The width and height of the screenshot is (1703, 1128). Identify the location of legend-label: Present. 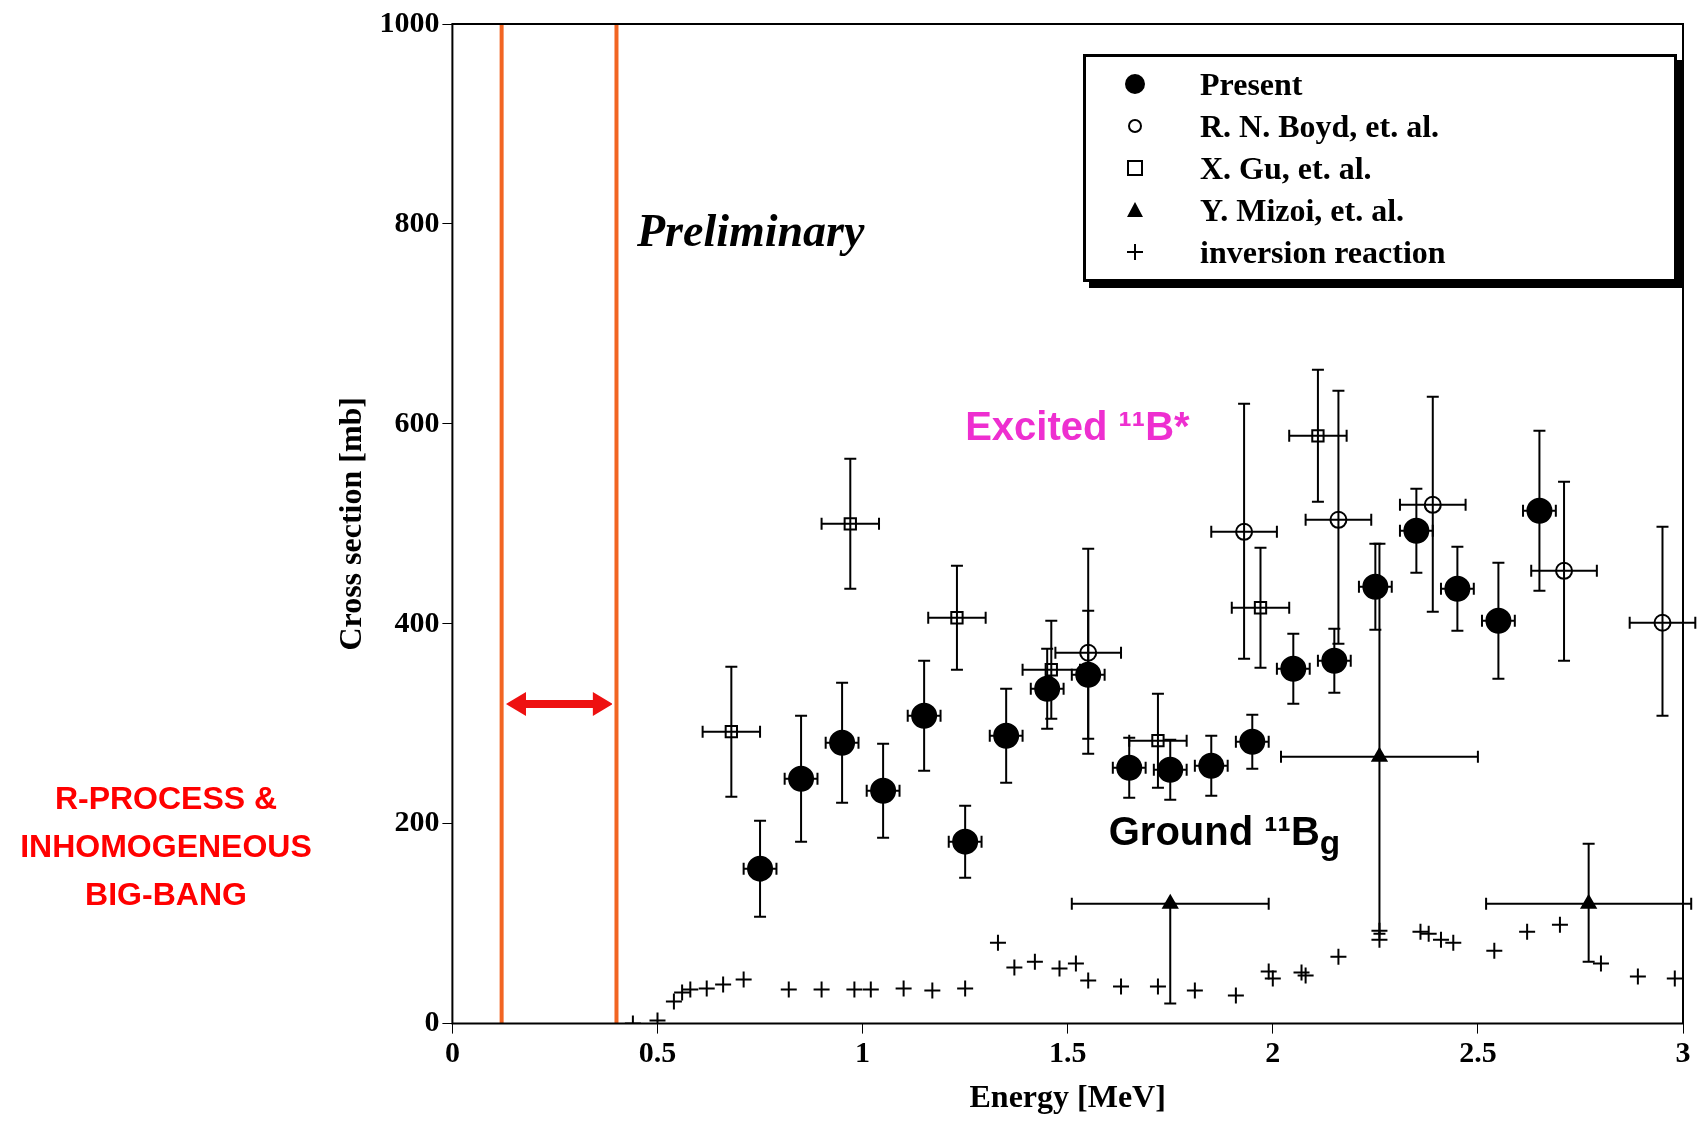
(1251, 84).